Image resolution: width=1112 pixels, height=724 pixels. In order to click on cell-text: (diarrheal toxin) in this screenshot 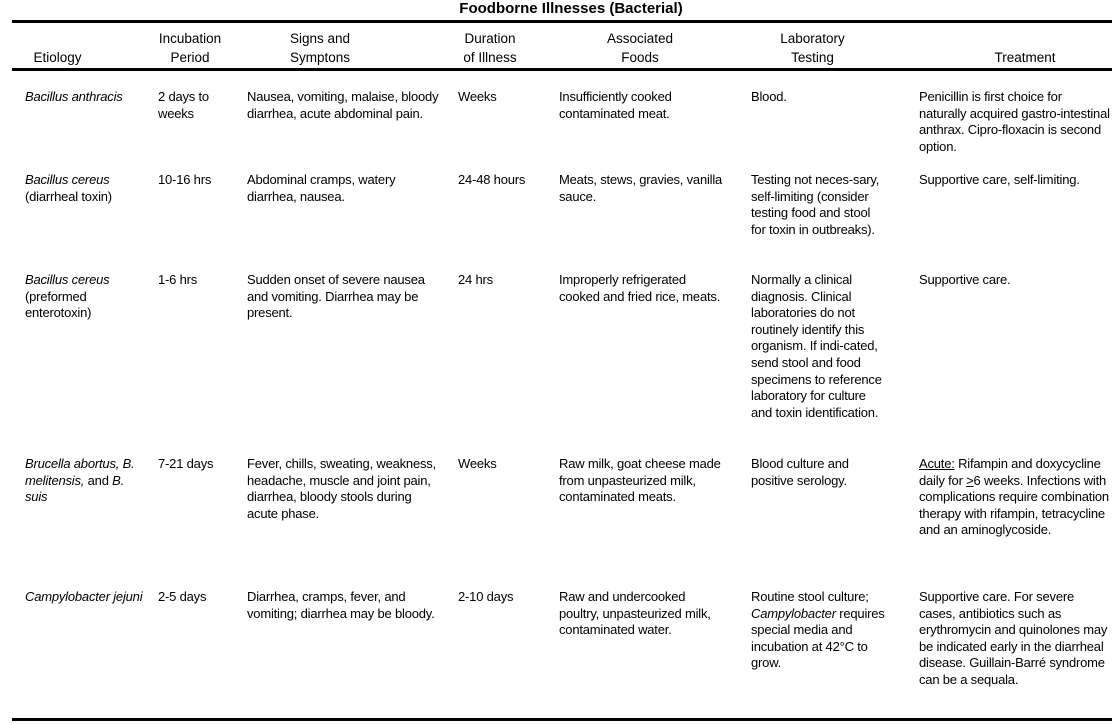, I will do `click(68, 196)`.